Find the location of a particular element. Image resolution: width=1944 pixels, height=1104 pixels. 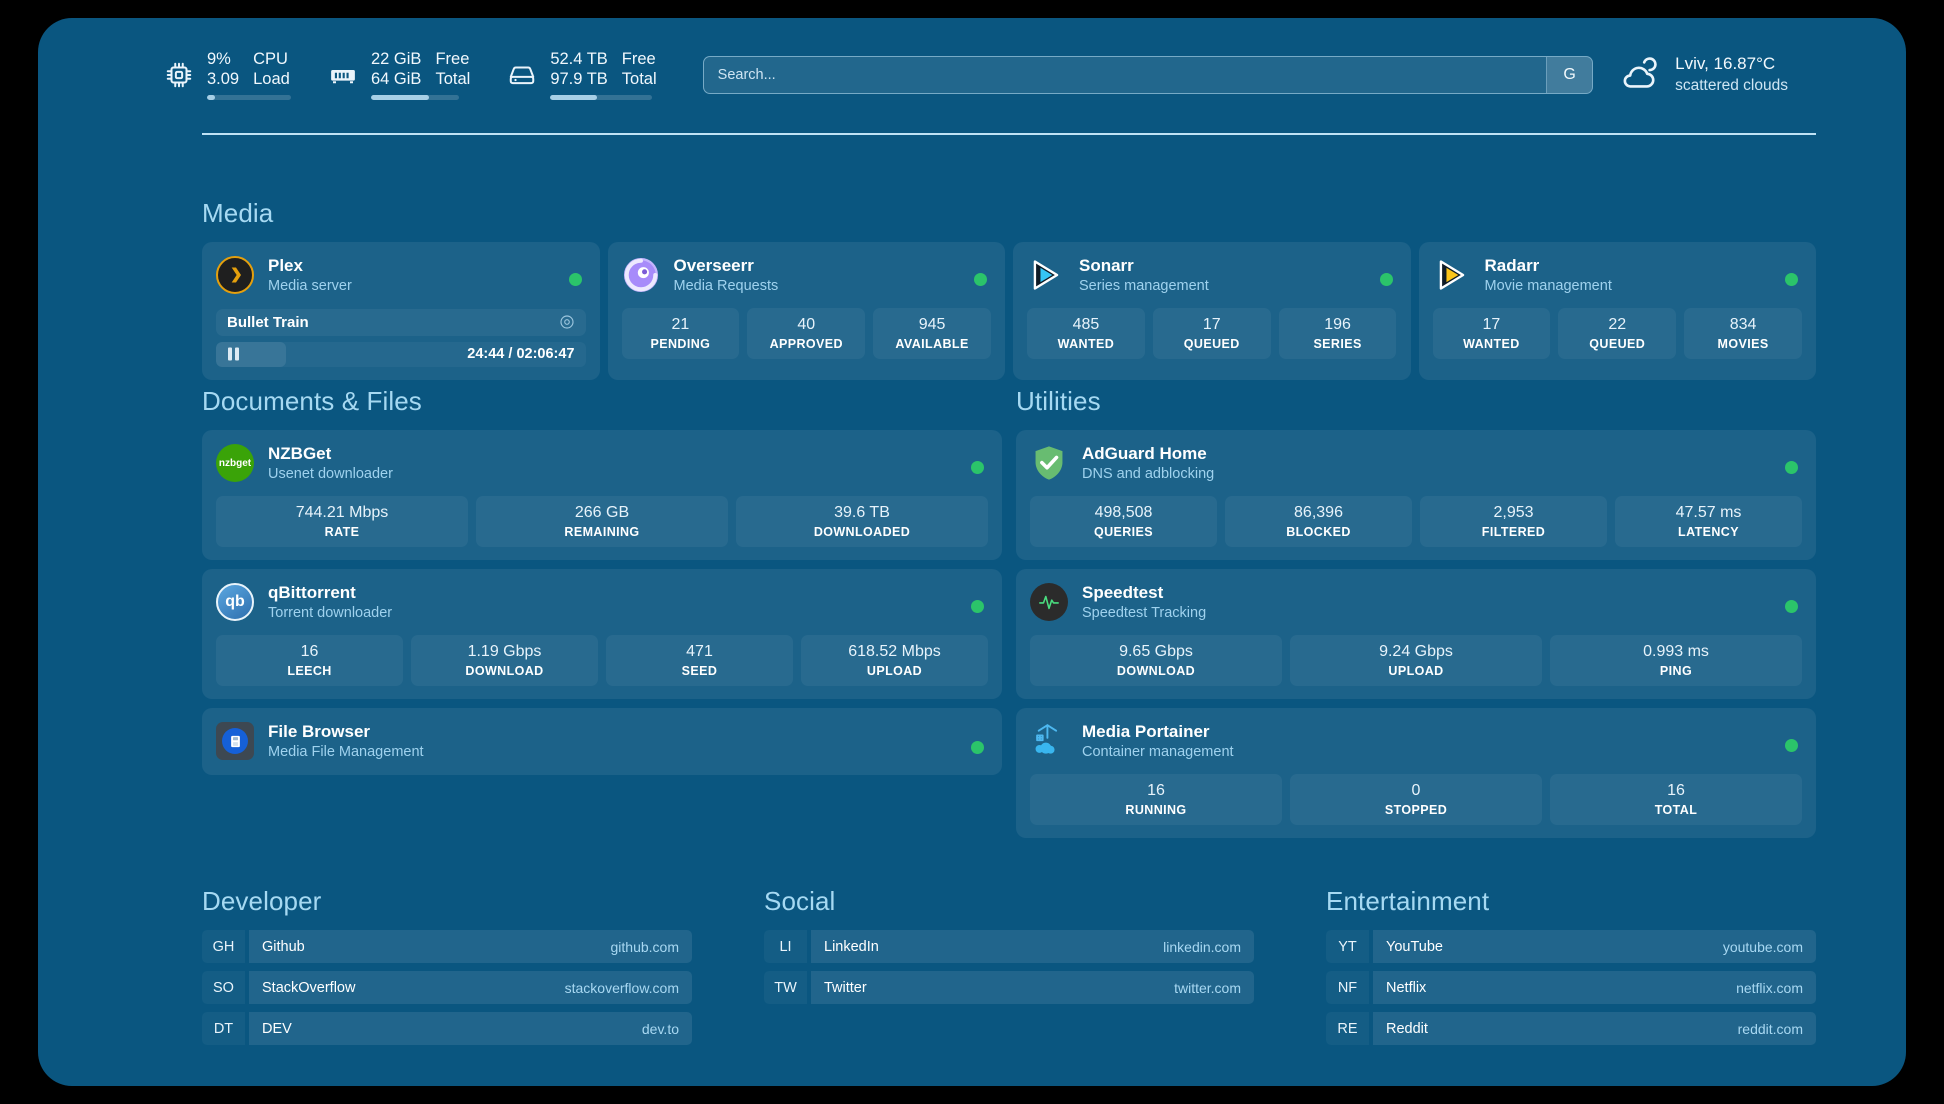

service-card-file-browser: File Browser Media File Management is located at coordinates (602, 741).